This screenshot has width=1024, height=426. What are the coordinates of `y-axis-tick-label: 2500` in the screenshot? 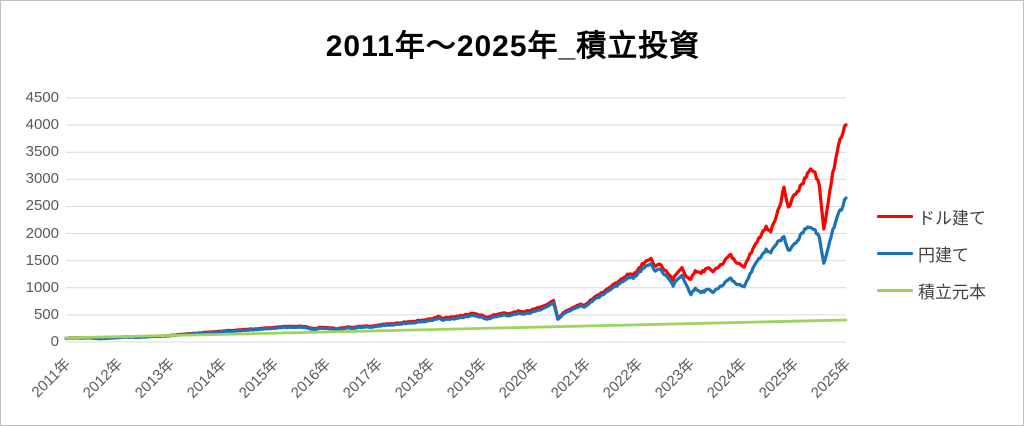 It's located at (42, 206).